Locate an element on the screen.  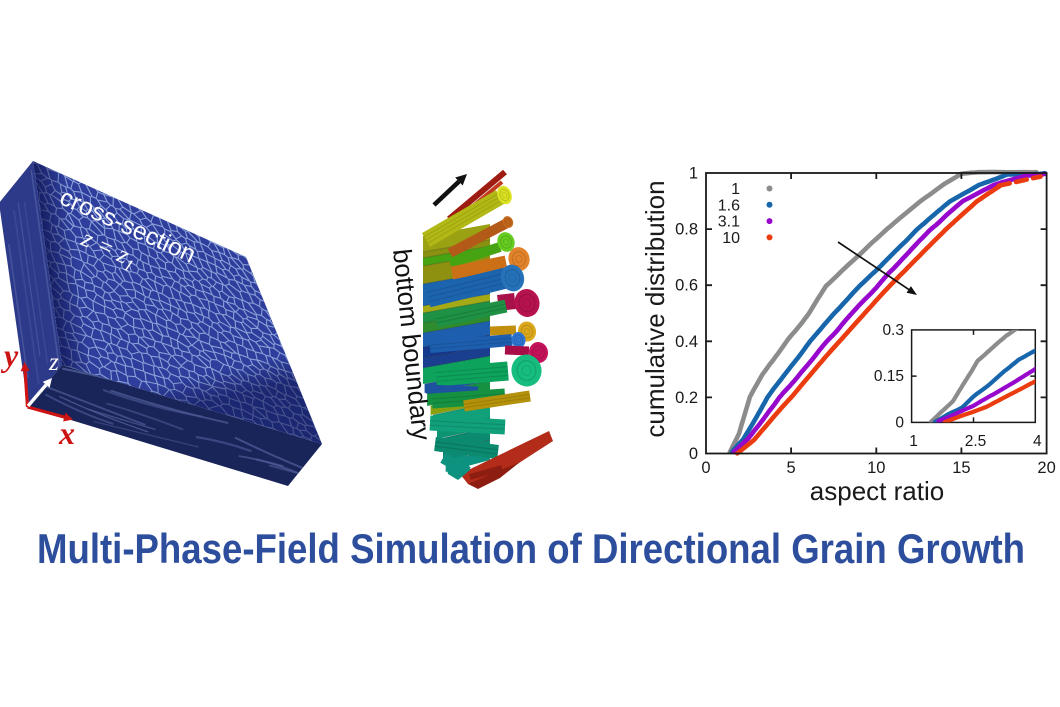
svg-text: 0.4 is located at coordinates (686, 342).